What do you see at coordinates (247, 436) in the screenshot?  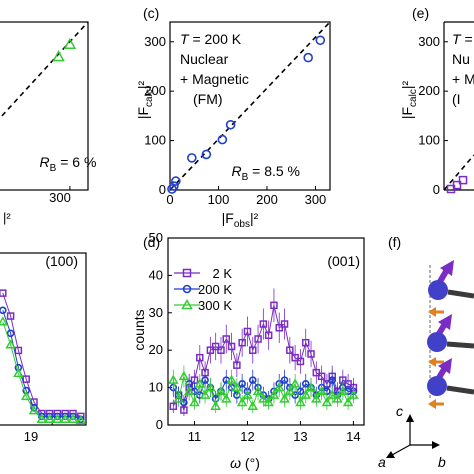 I see `panel-d-xtick-label: 12` at bounding box center [247, 436].